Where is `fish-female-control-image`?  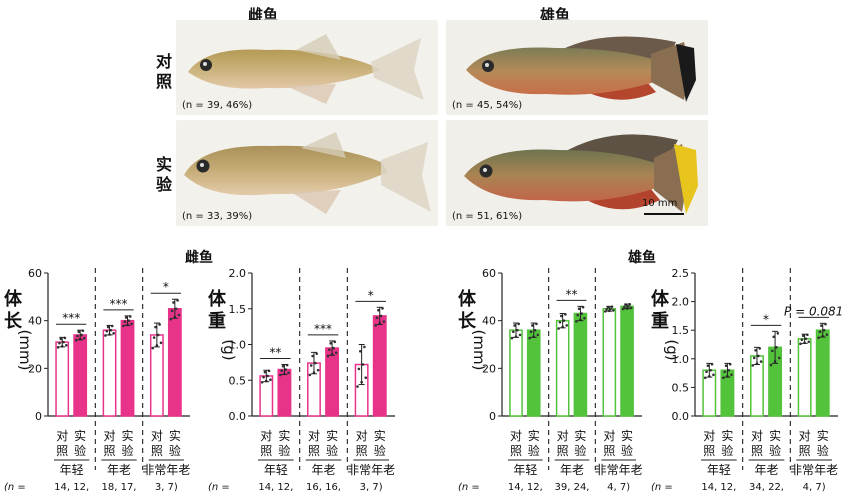
fish-female-control-image is located at coordinates (306, 69).